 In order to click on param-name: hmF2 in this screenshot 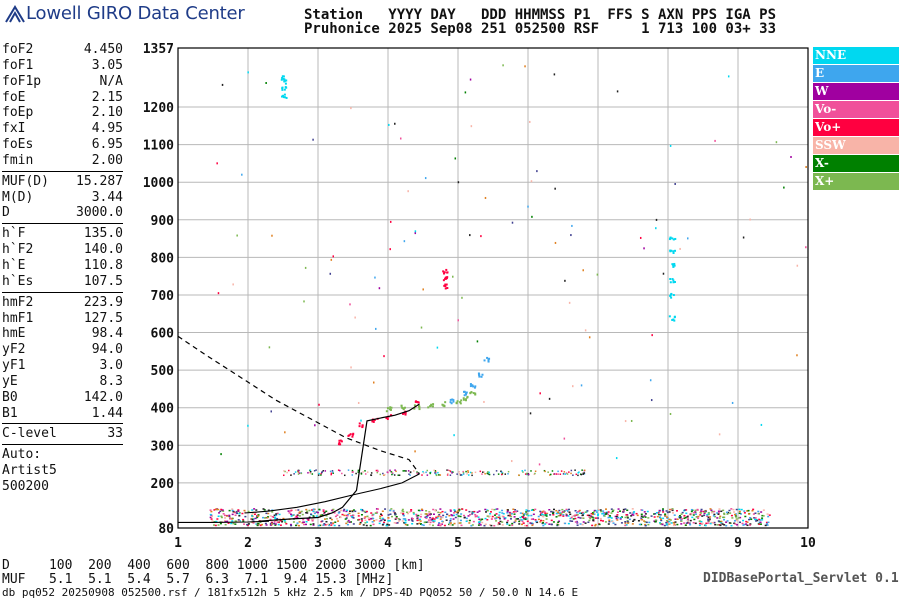, I will do `click(18, 302)`.